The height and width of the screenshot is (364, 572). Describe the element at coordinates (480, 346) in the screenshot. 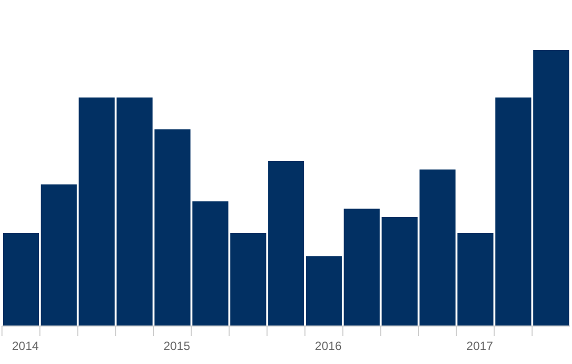

I see `x-tick-label: 2017` at that location.